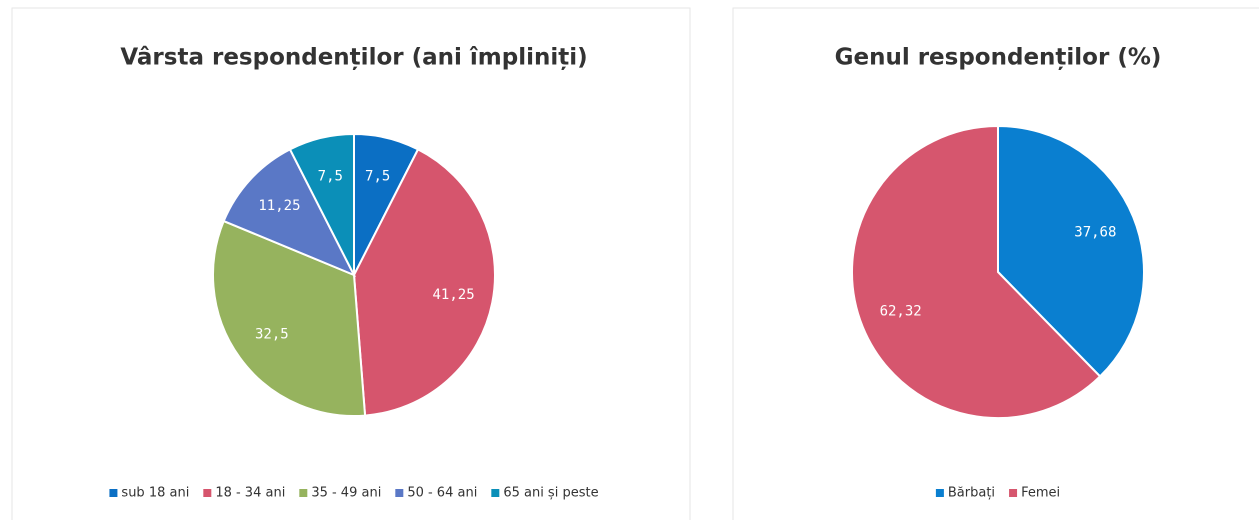 The width and height of the screenshot is (1259, 520). Describe the element at coordinates (453, 295) in the screenshot. I see `data-label: 41,25` at that location.